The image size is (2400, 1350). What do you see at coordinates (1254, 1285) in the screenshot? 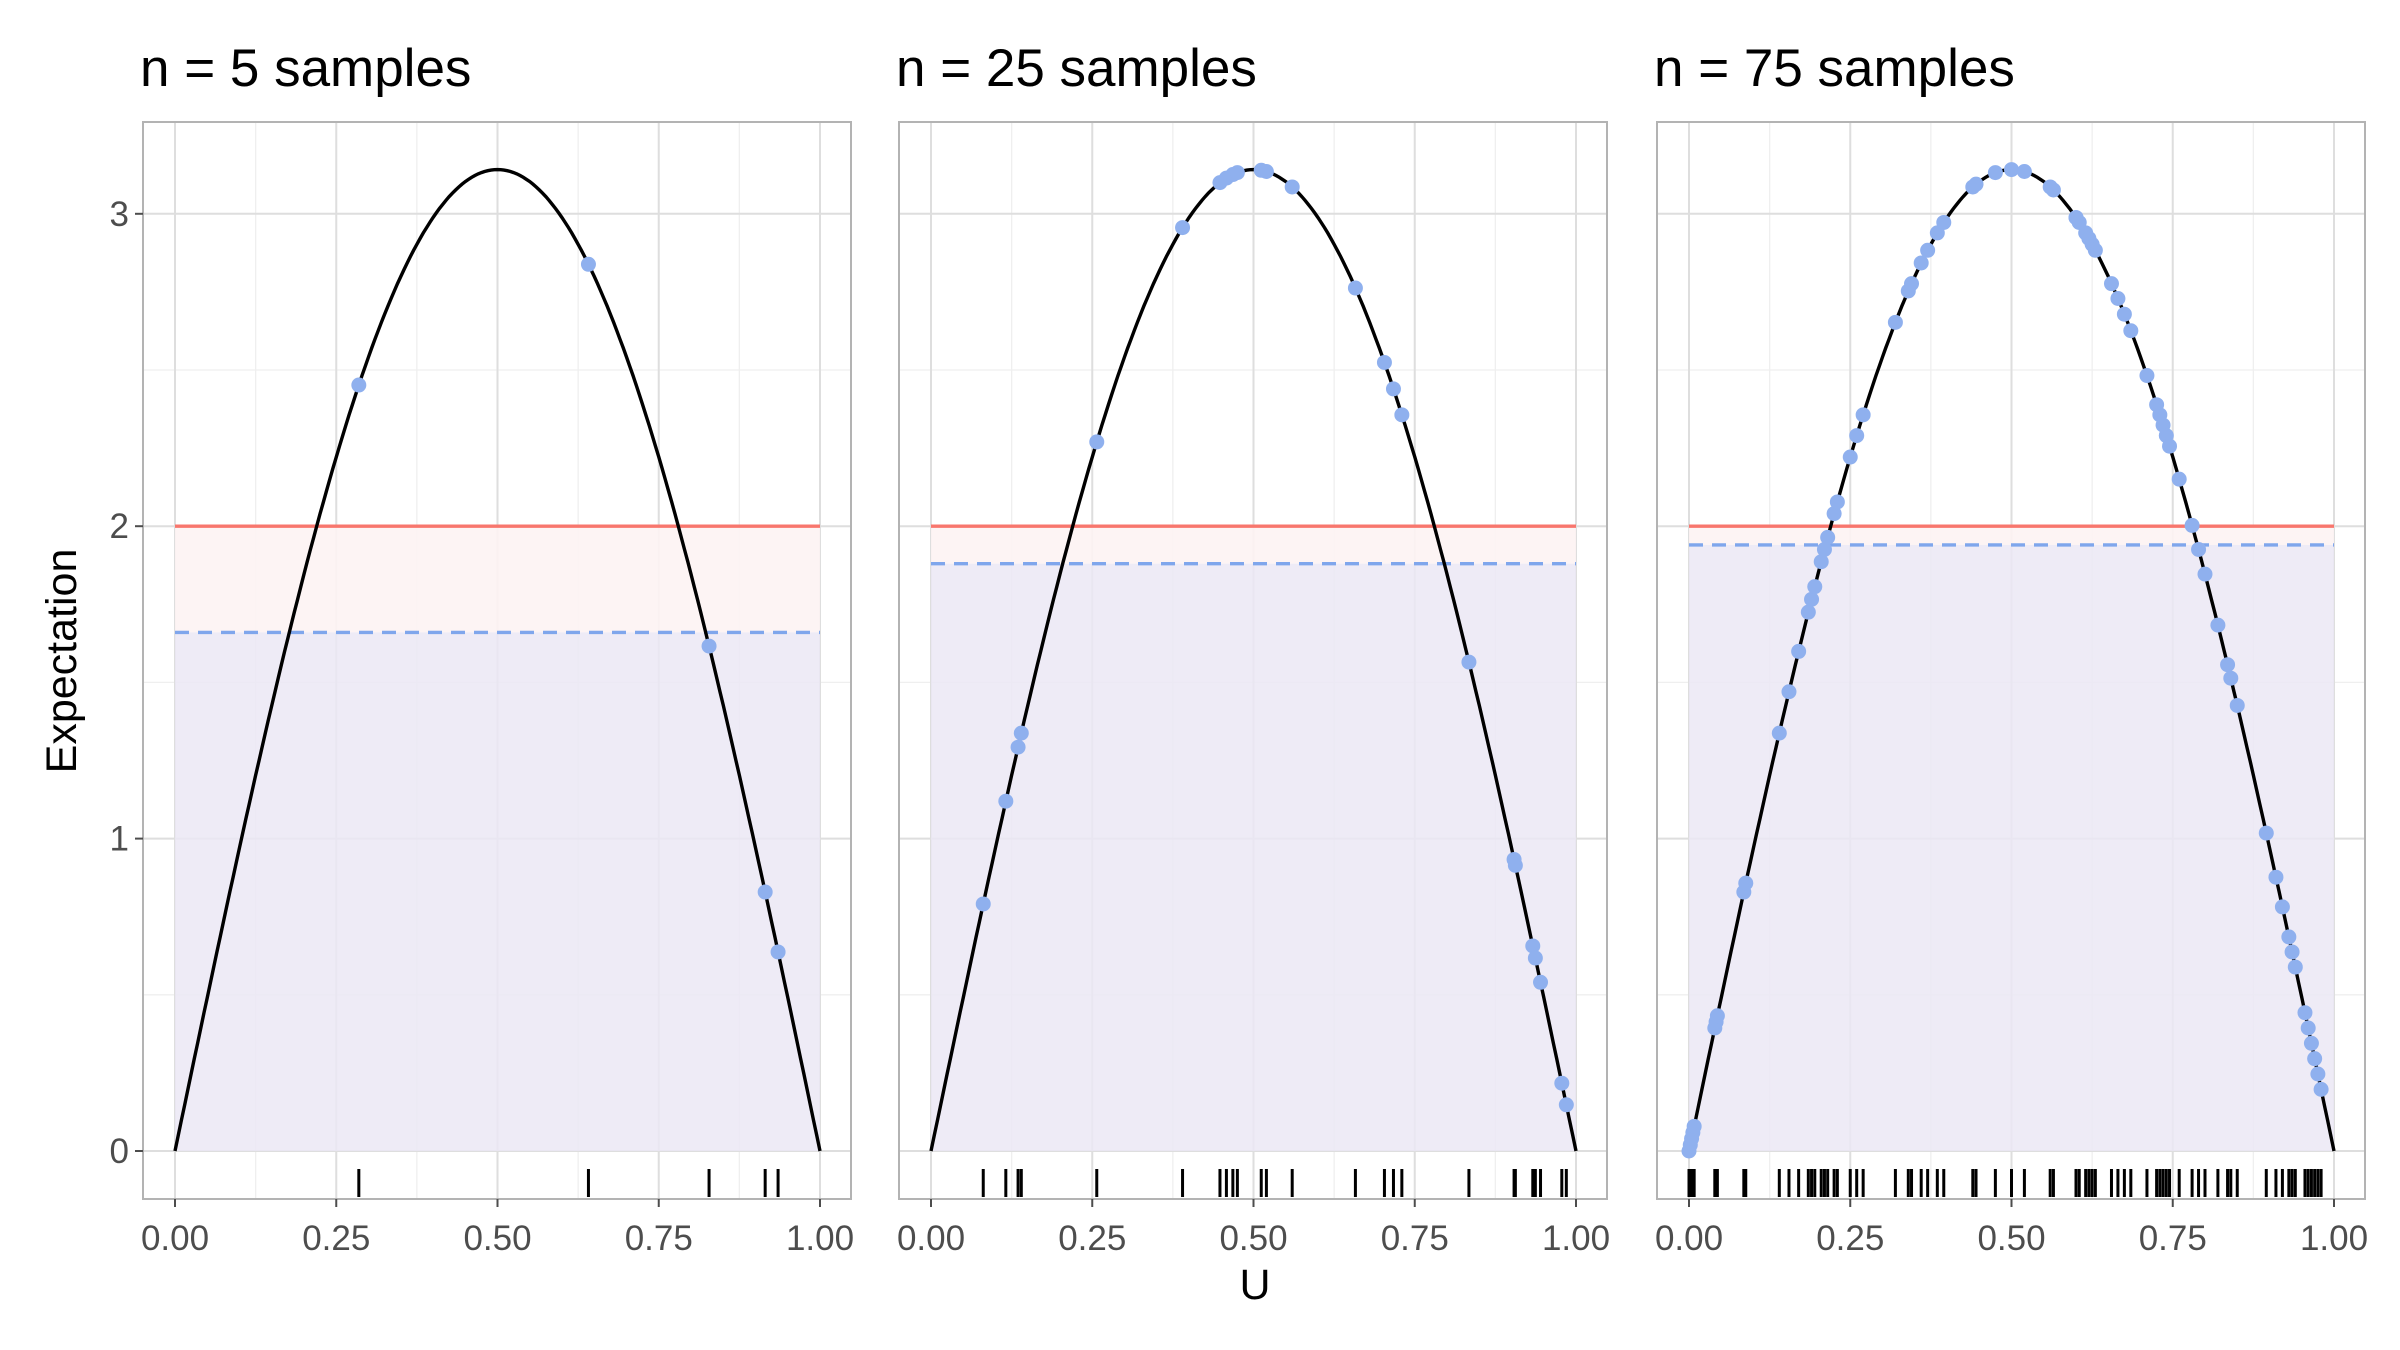
I see `x-axis-title: U` at bounding box center [1254, 1285].